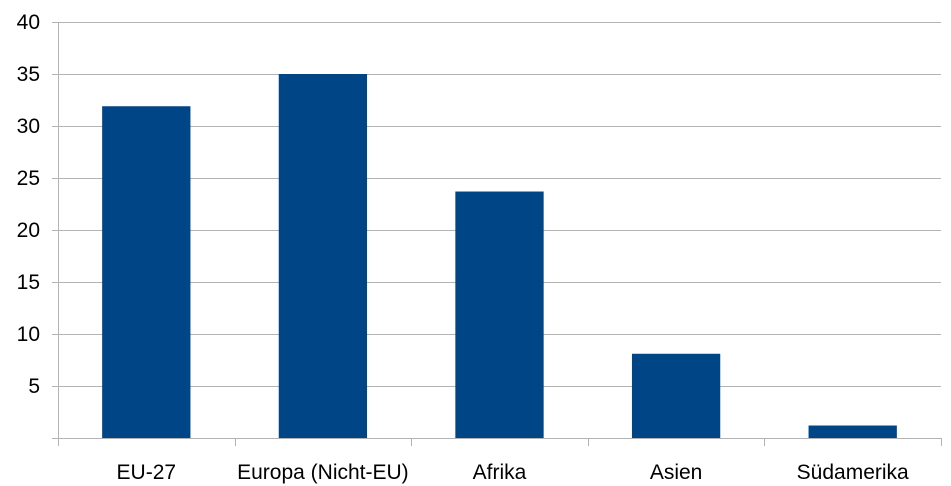 This screenshot has height=486, width=951. What do you see at coordinates (676, 395) in the screenshot?
I see `bar-asien` at bounding box center [676, 395].